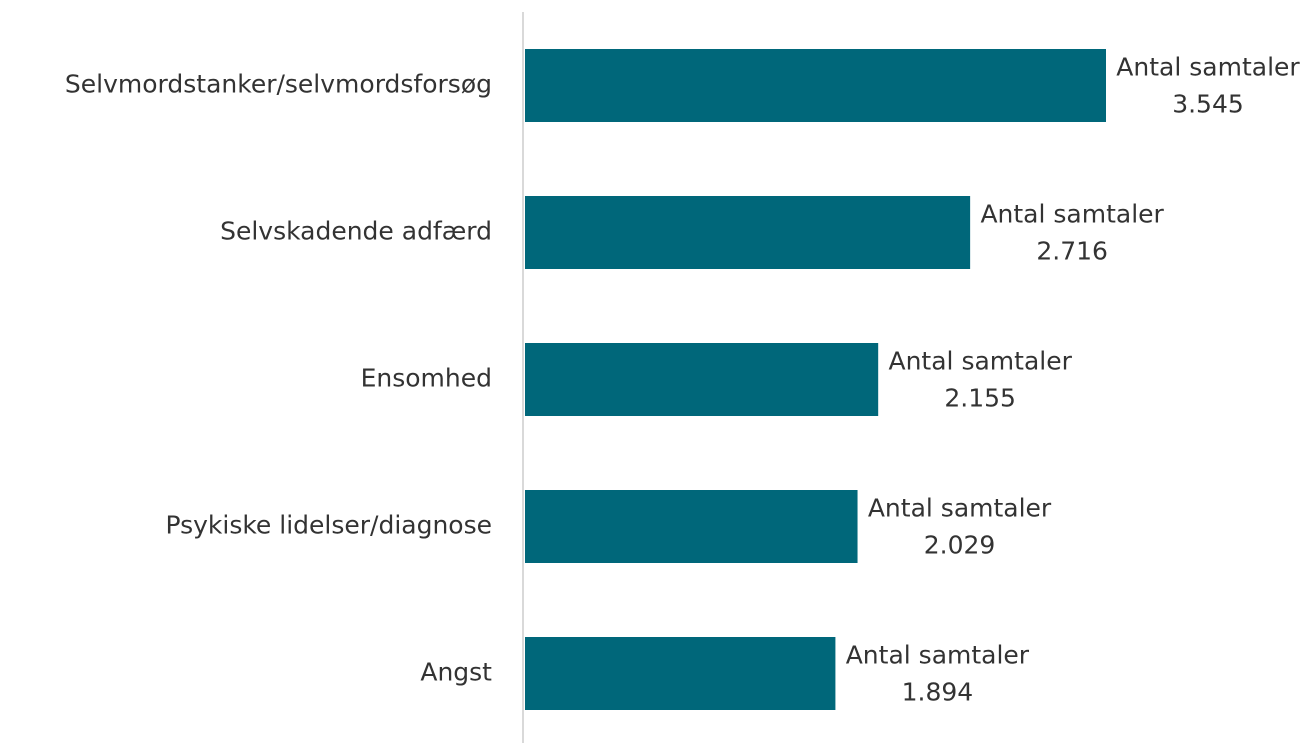  I want to click on data-label: 3.545, so click(1208, 104).